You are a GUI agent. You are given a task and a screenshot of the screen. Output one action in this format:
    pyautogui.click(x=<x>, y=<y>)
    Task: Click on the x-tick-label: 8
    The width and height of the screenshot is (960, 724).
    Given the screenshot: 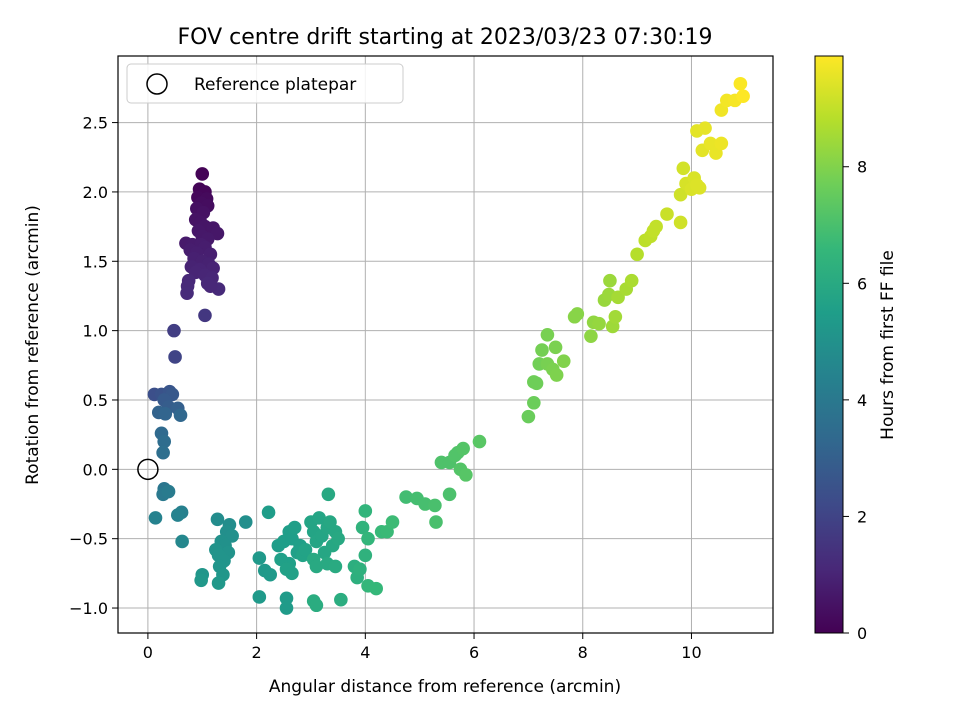 What is the action you would take?
    pyautogui.click(x=583, y=652)
    